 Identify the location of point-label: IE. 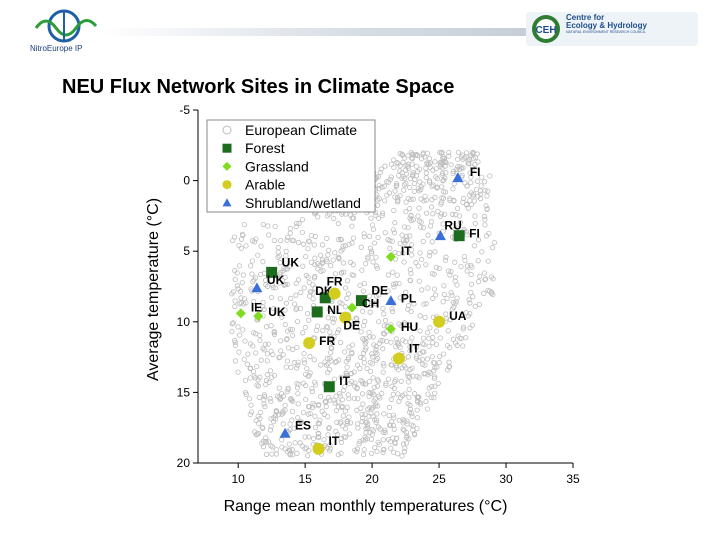
(256, 307).